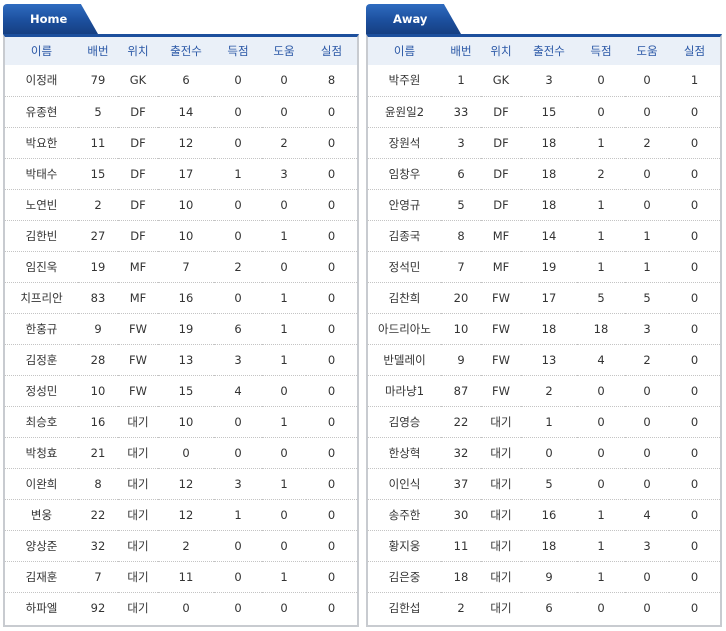 The image size is (726, 631). Describe the element at coordinates (41, 452) in the screenshot. I see `player-name: 박청효` at that location.